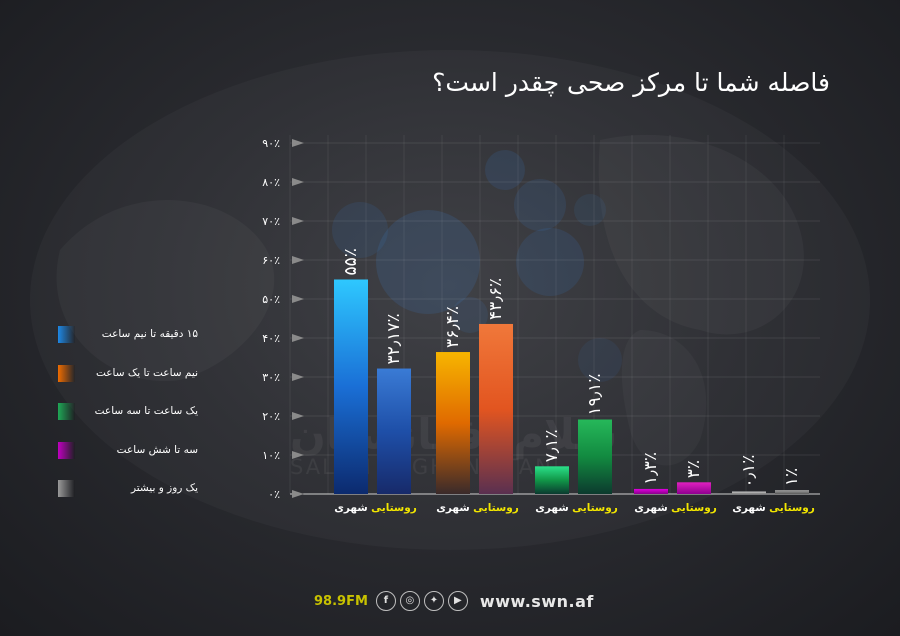  Describe the element at coordinates (453, 327) in the screenshot. I see `data-label: ۳۶٫۴٪` at that location.